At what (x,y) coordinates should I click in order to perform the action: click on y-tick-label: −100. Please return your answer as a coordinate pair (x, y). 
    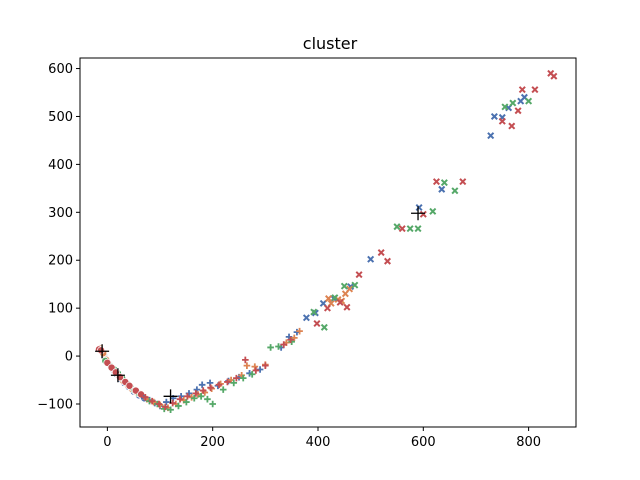
    Looking at the image, I should click on (55, 404).